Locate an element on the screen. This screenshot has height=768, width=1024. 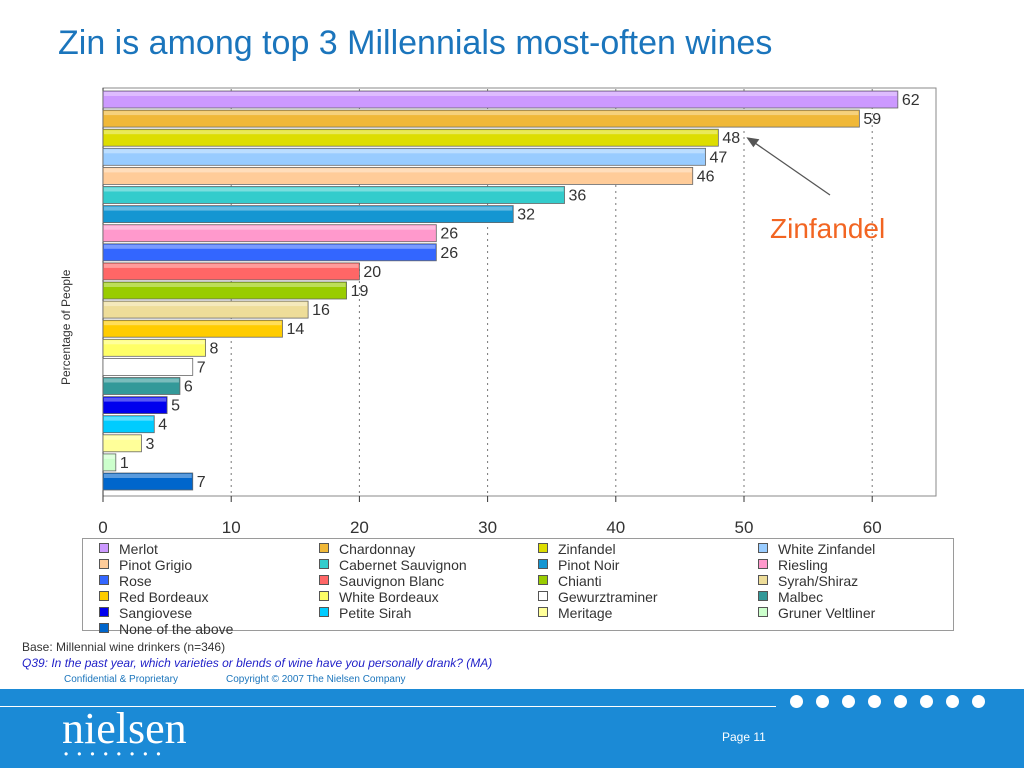
legend-item: Malbec is located at coordinates (790, 597).